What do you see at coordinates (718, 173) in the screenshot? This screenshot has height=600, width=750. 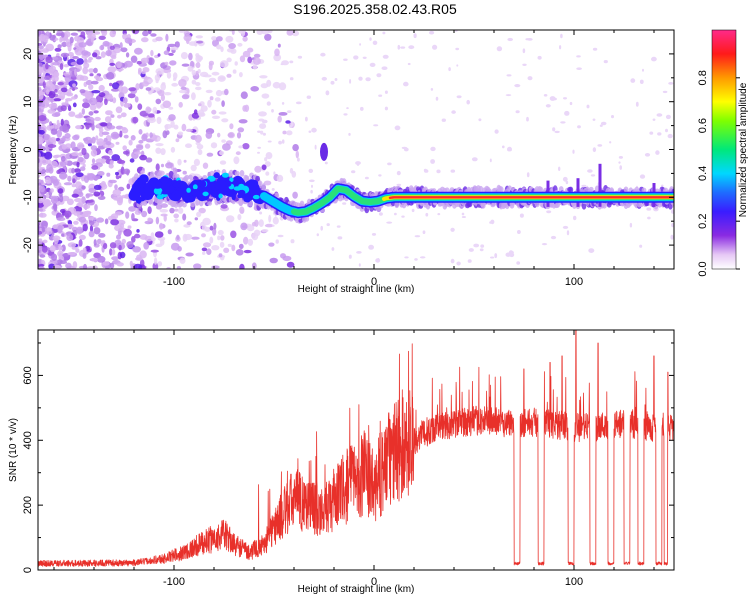 I see `colorbar-ticks: 0.0 0.2 0.4 0.6 0.8` at bounding box center [718, 173].